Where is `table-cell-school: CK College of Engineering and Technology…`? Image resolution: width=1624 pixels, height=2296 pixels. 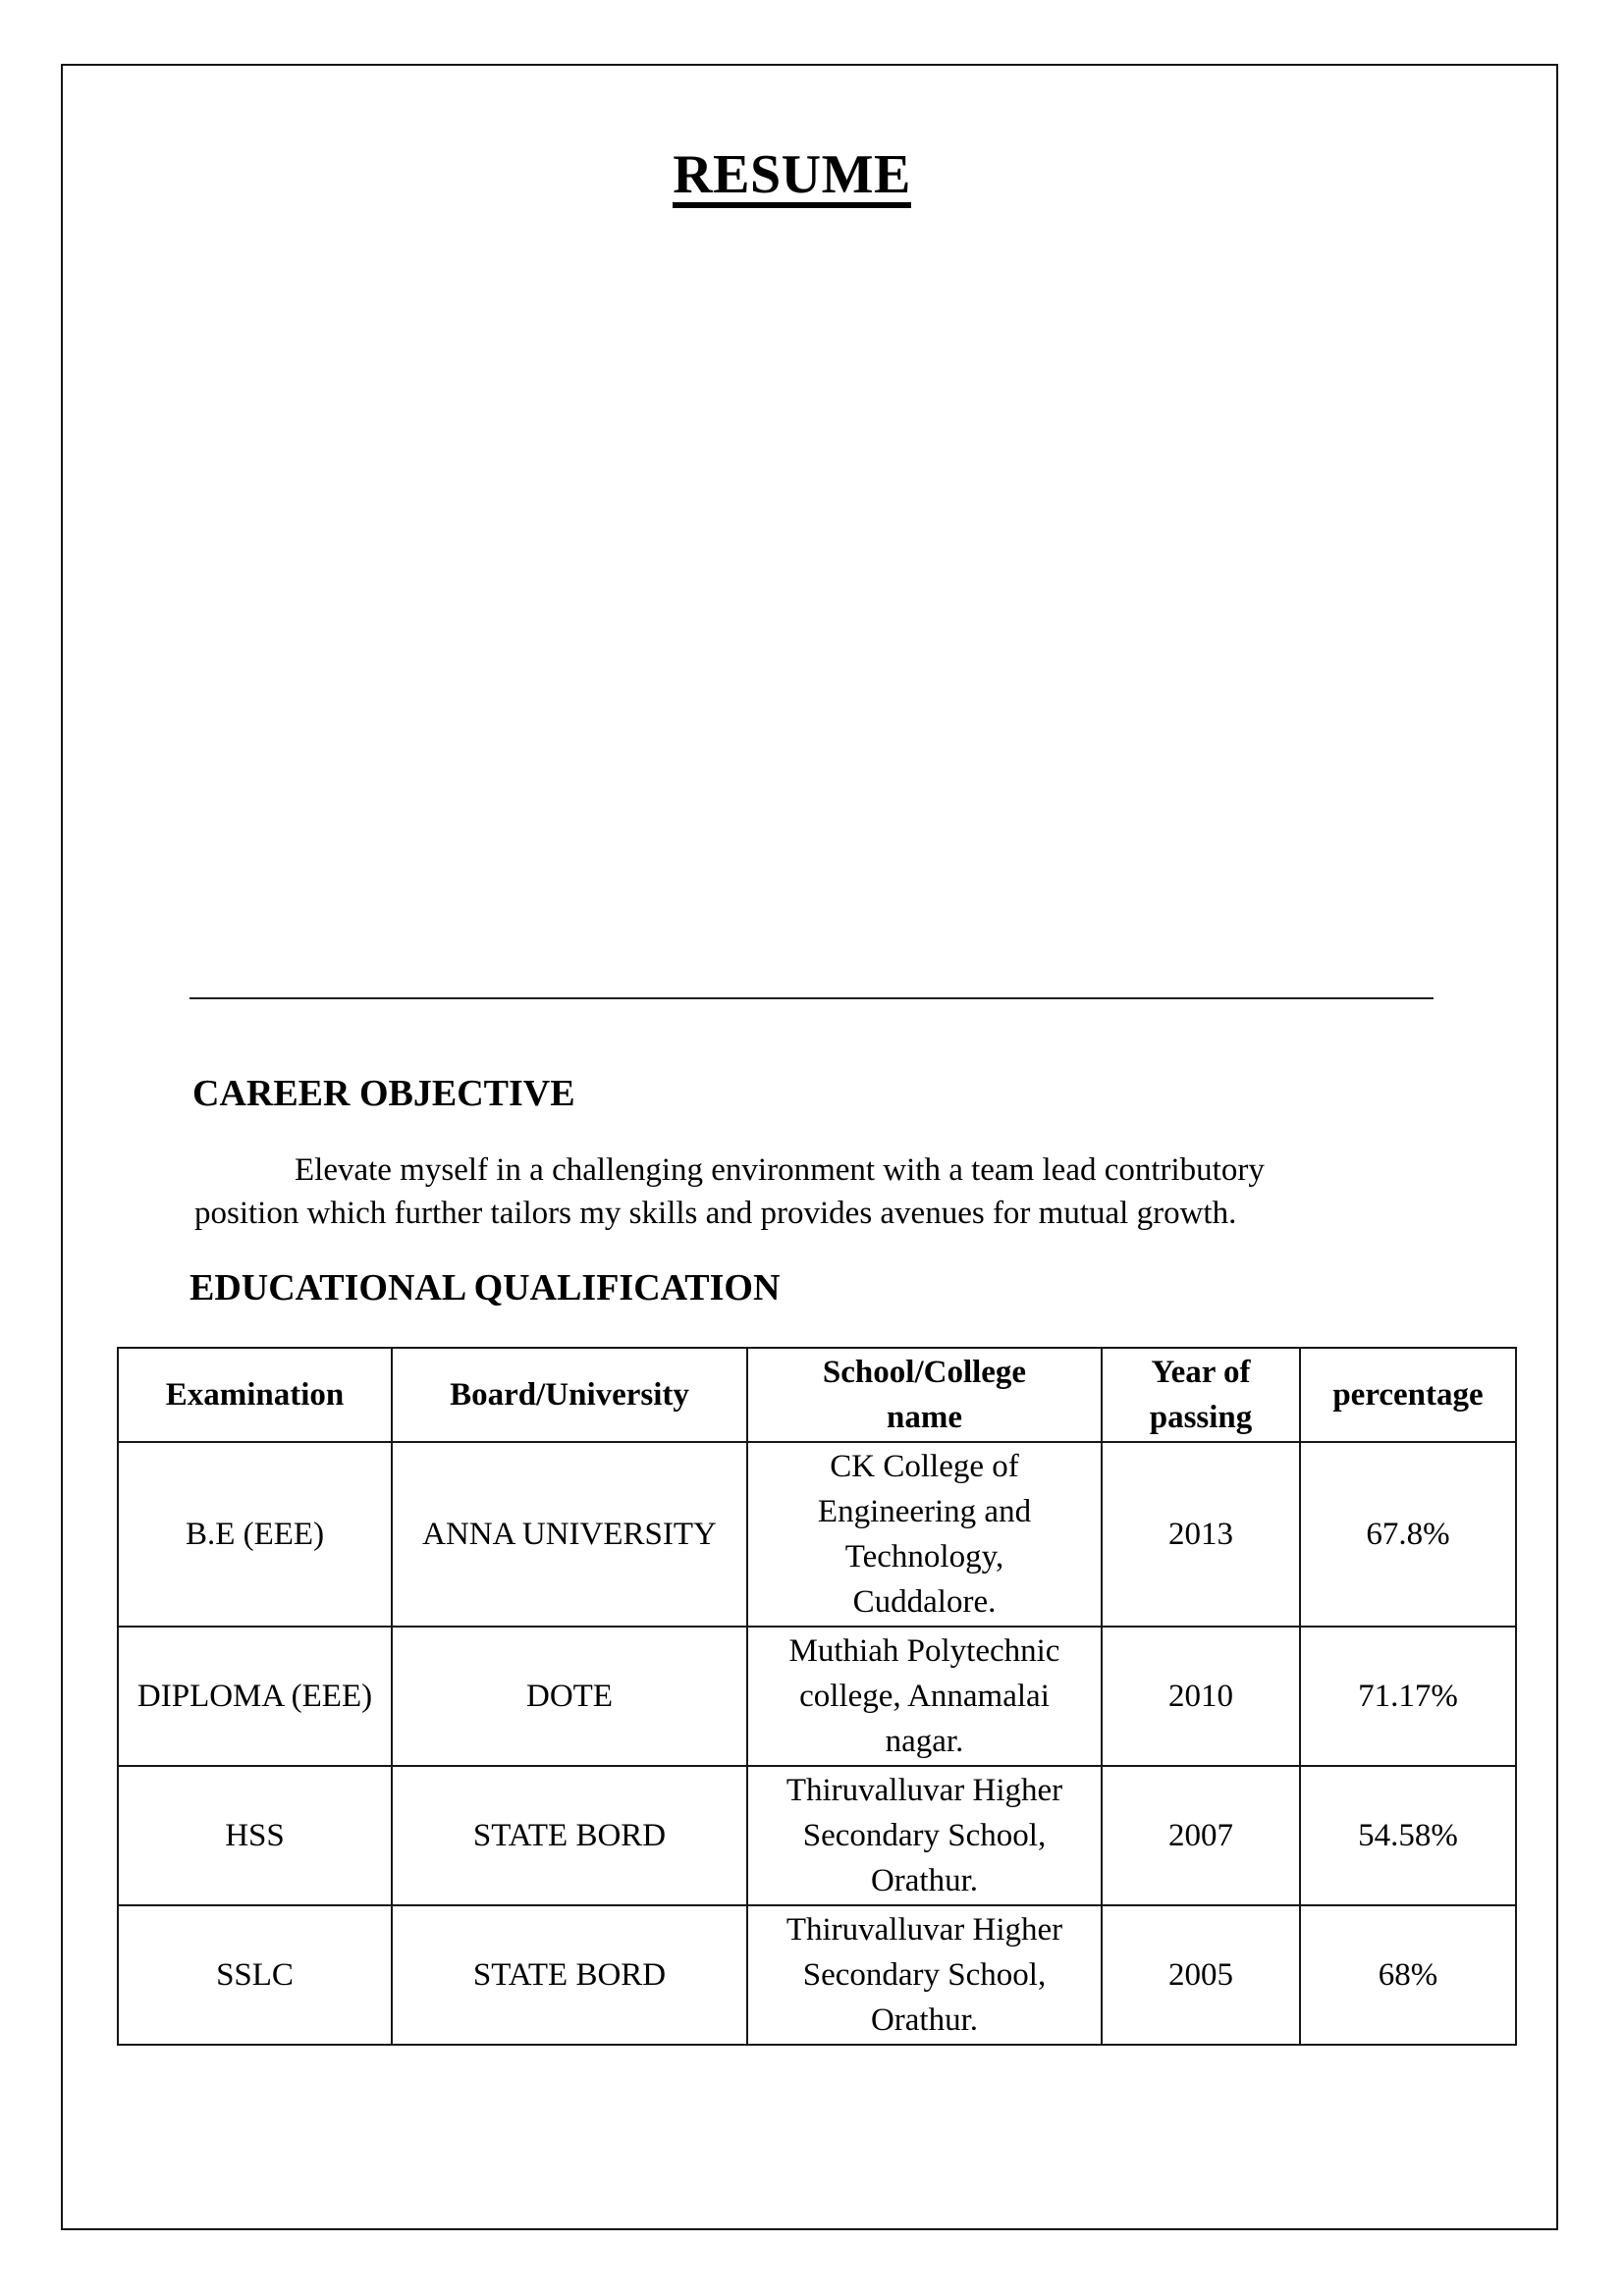 table-cell-school: CK College of Engineering and Technology… is located at coordinates (924, 1534).